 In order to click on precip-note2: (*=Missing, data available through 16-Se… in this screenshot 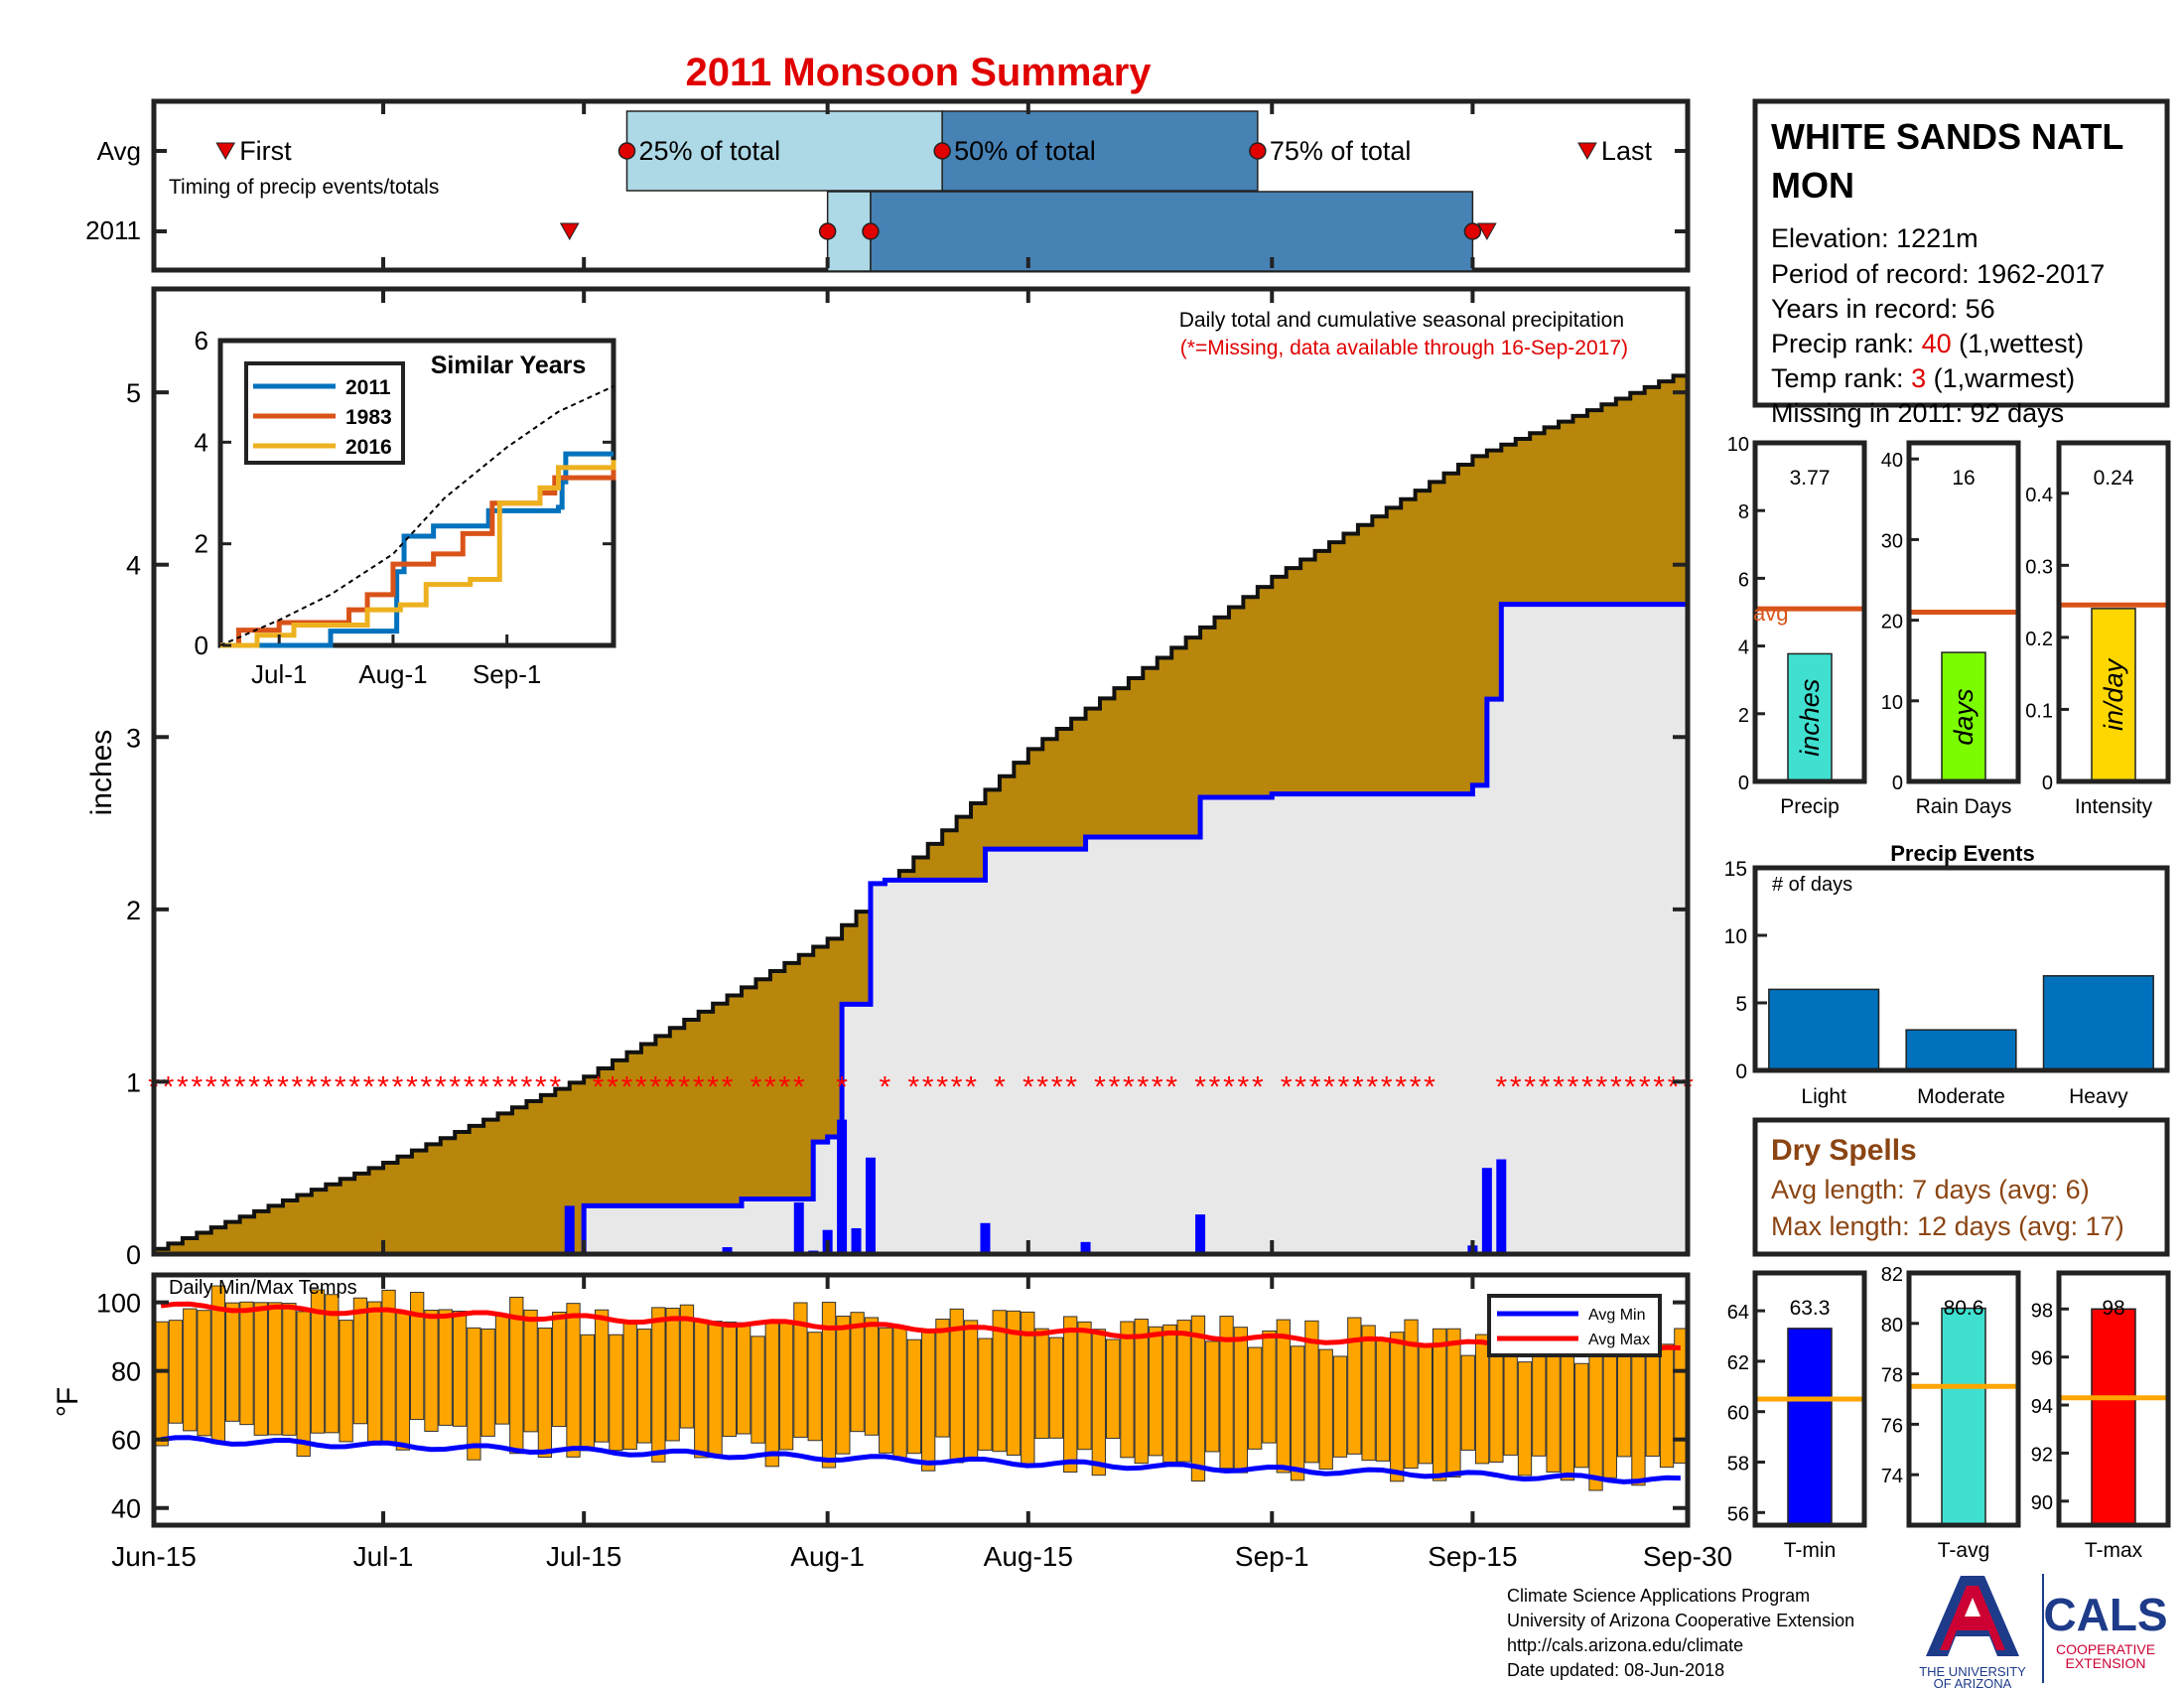, I will do `click(1404, 348)`.